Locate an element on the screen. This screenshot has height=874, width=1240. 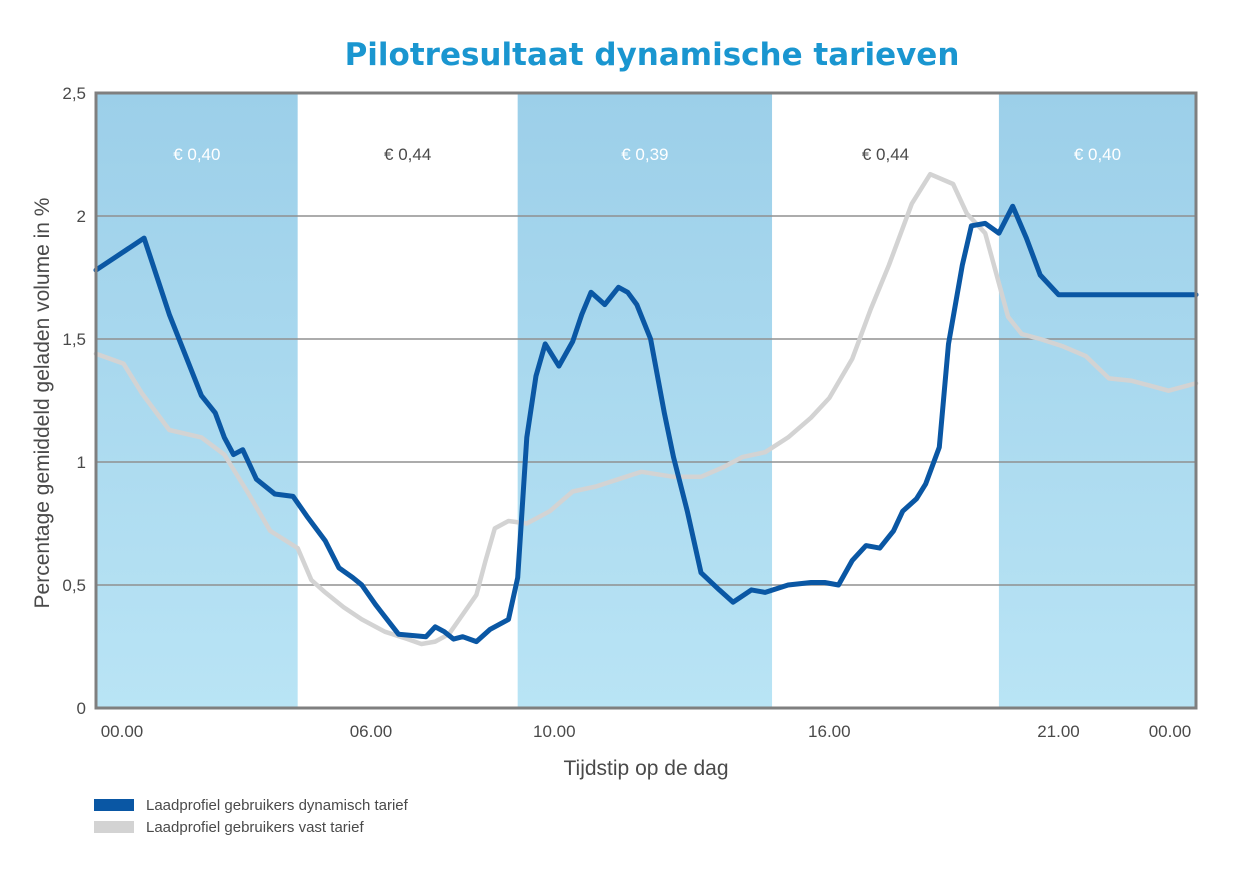
x-tick-label: 06.00 is located at coordinates (371, 731).